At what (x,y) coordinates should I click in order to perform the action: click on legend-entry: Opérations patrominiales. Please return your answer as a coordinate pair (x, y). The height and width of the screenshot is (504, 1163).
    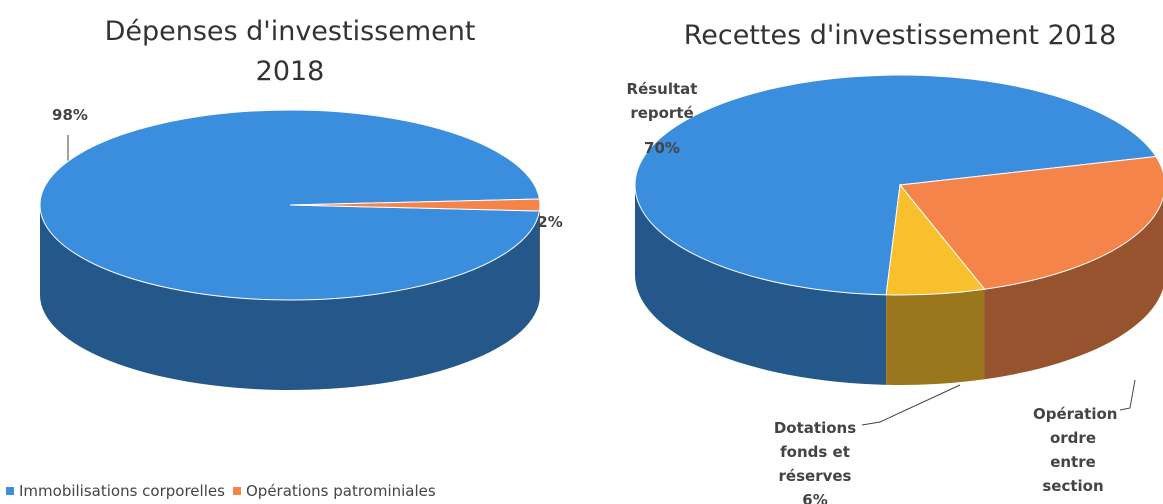
    Looking at the image, I should click on (334, 491).